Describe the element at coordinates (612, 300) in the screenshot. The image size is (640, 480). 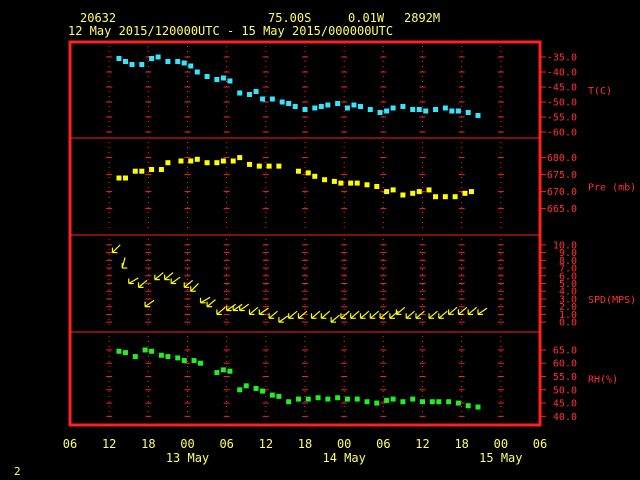
I see `panel-label-wind_speed: SPD(MPS)` at that location.